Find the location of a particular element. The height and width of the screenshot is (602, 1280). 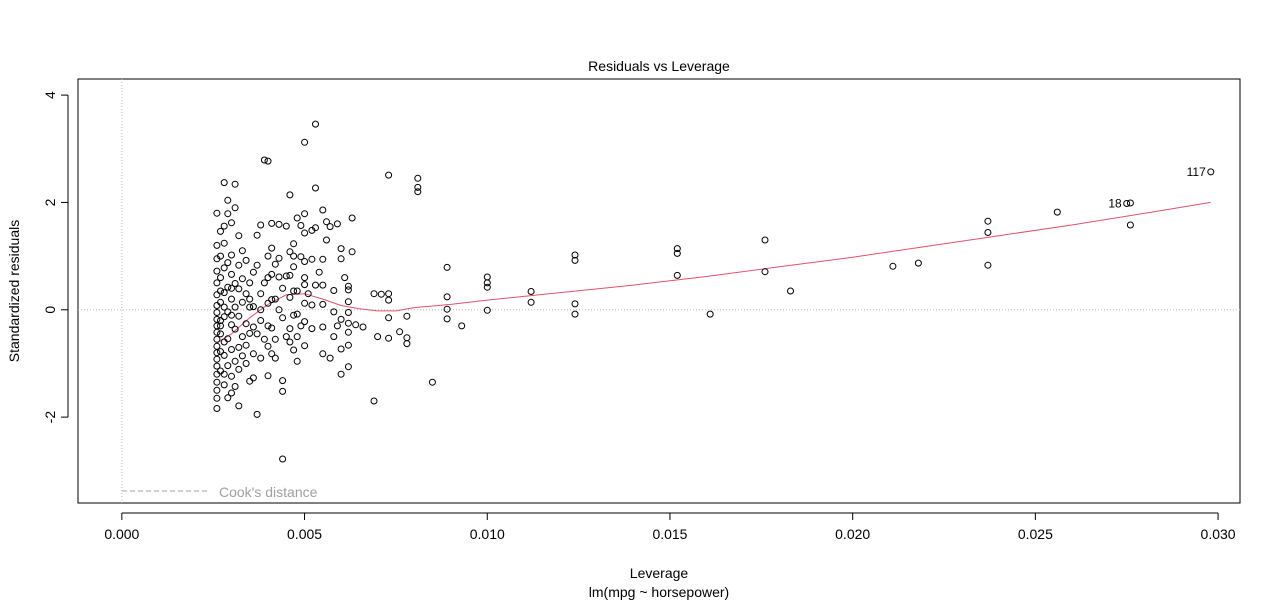

x-tick-label: 0.020 is located at coordinates (852, 534).